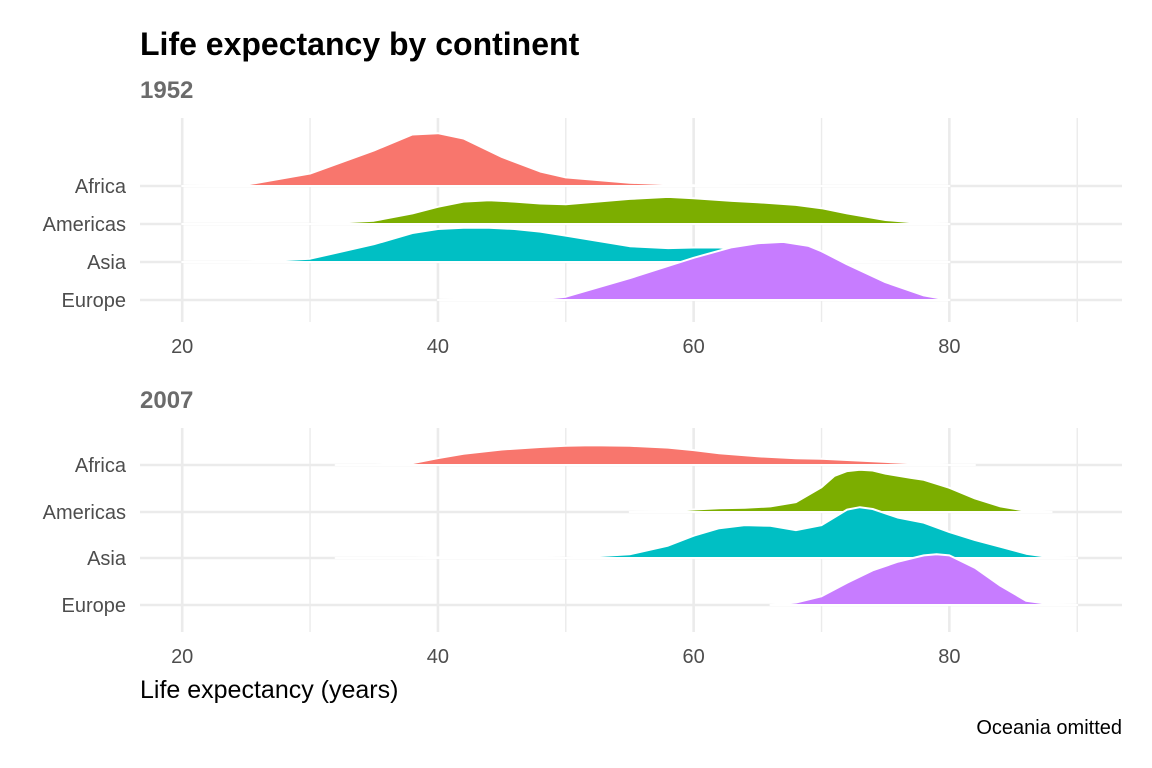 Image resolution: width=1152 pixels, height=768 pixels. I want to click on ridge-2007-europe, so click(924, 579).